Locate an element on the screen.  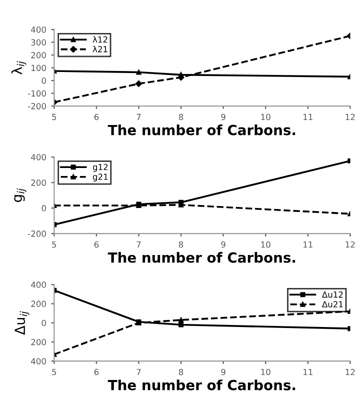
y-axis-title: Δu$_{ij}$ is located at coordinates (22, 323).